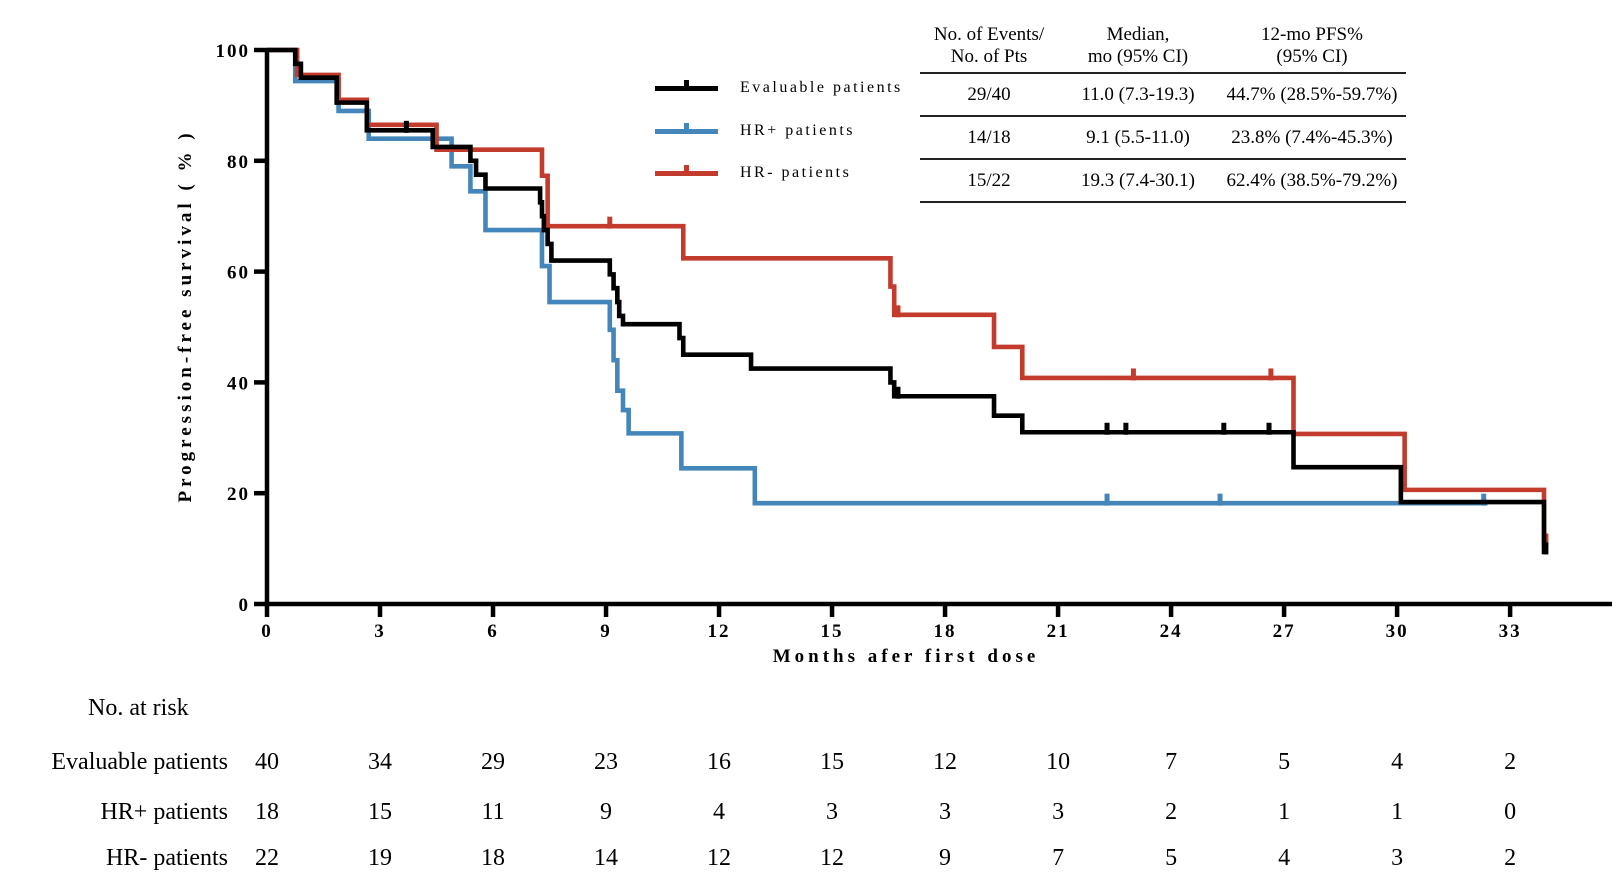 This screenshot has height=888, width=1618. I want to click on y-tick-label: 40, so click(238, 383).